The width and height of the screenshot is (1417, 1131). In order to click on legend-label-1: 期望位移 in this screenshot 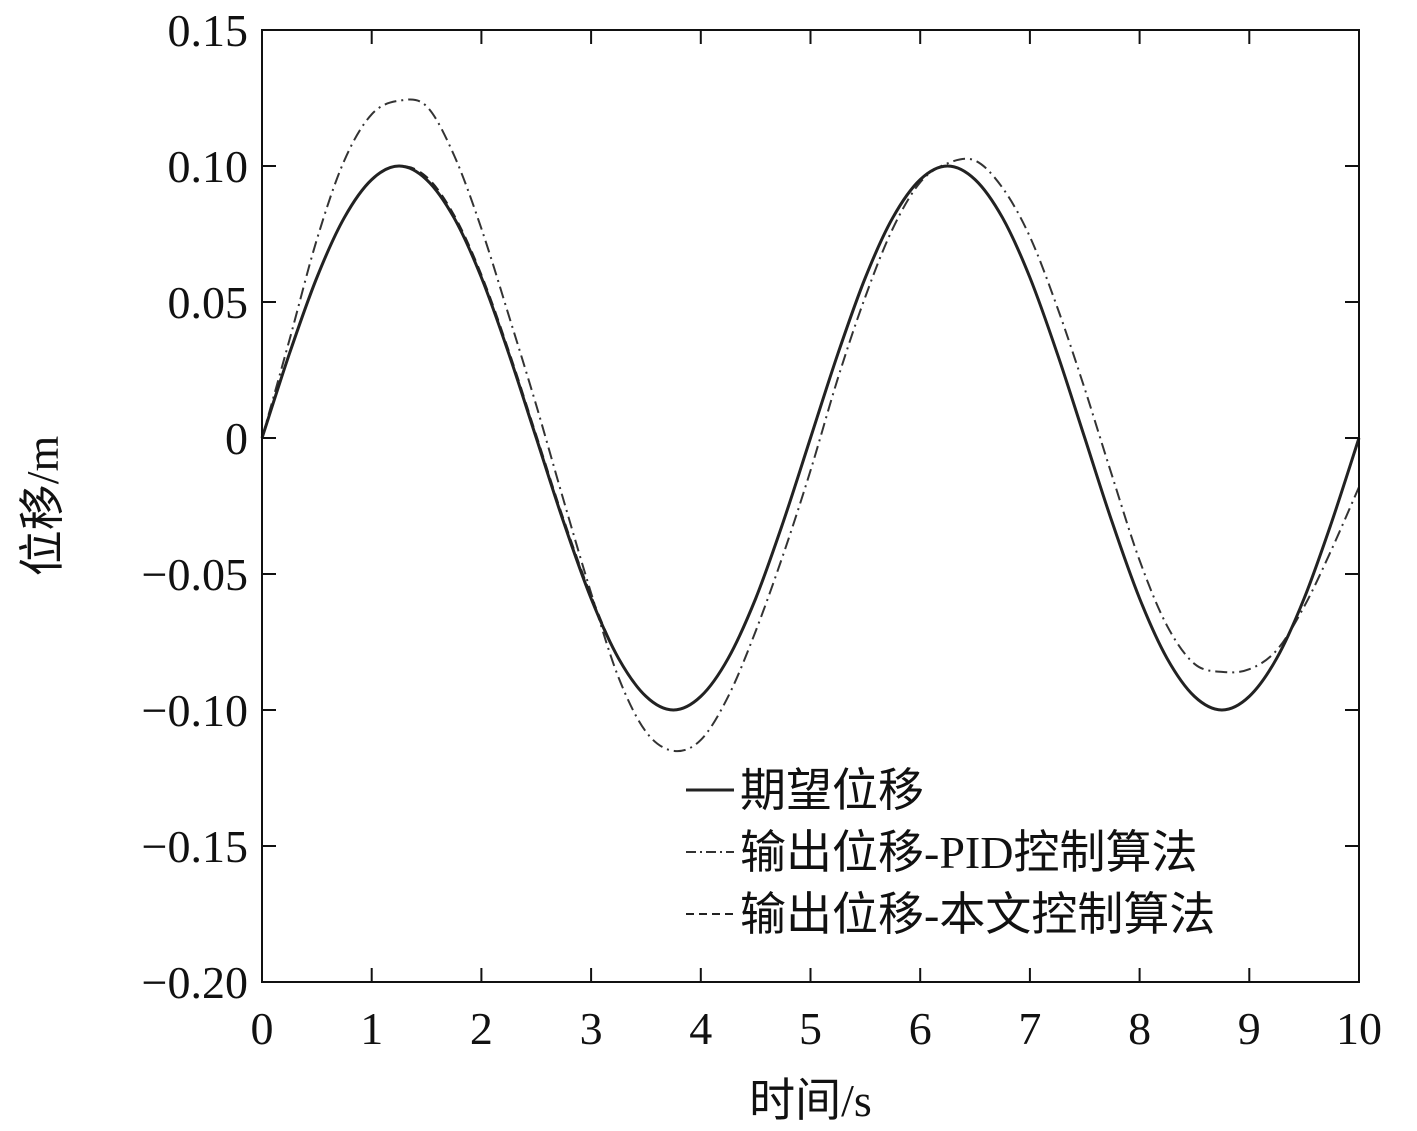, I will do `click(832, 790)`.